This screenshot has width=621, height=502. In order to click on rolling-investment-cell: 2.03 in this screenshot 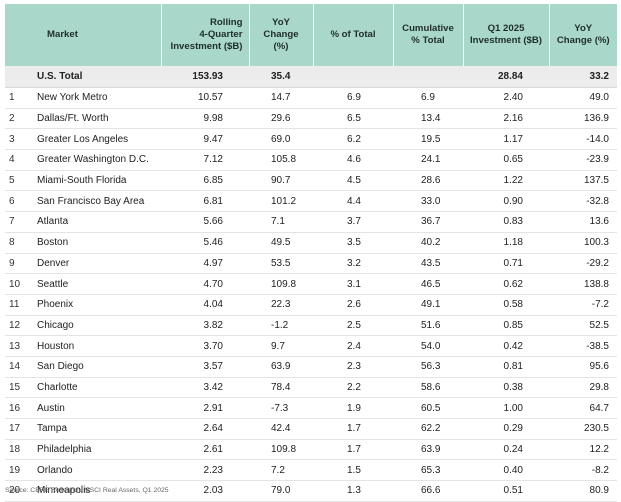, I will do `click(205, 491)`.